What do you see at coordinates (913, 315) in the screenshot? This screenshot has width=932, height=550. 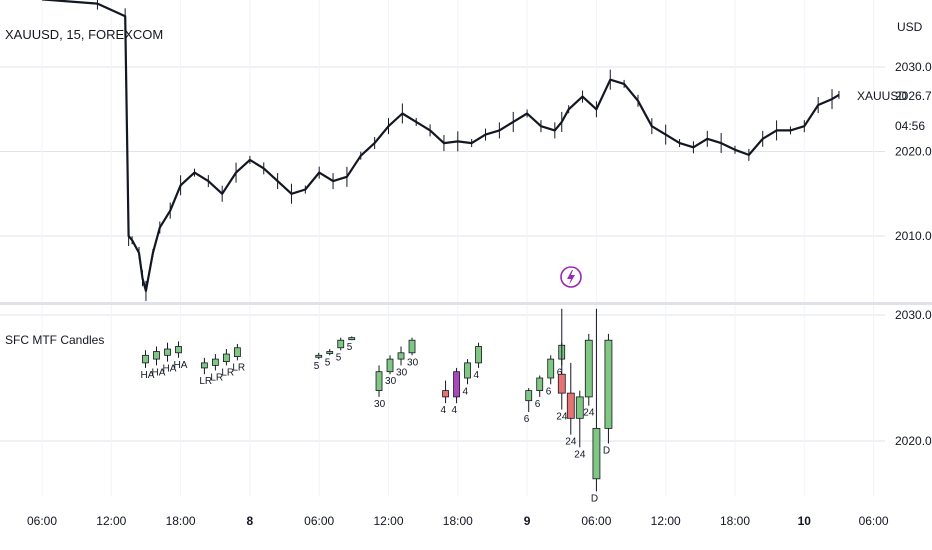 I see `indicator-axis-label: 2030.00` at bounding box center [913, 315].